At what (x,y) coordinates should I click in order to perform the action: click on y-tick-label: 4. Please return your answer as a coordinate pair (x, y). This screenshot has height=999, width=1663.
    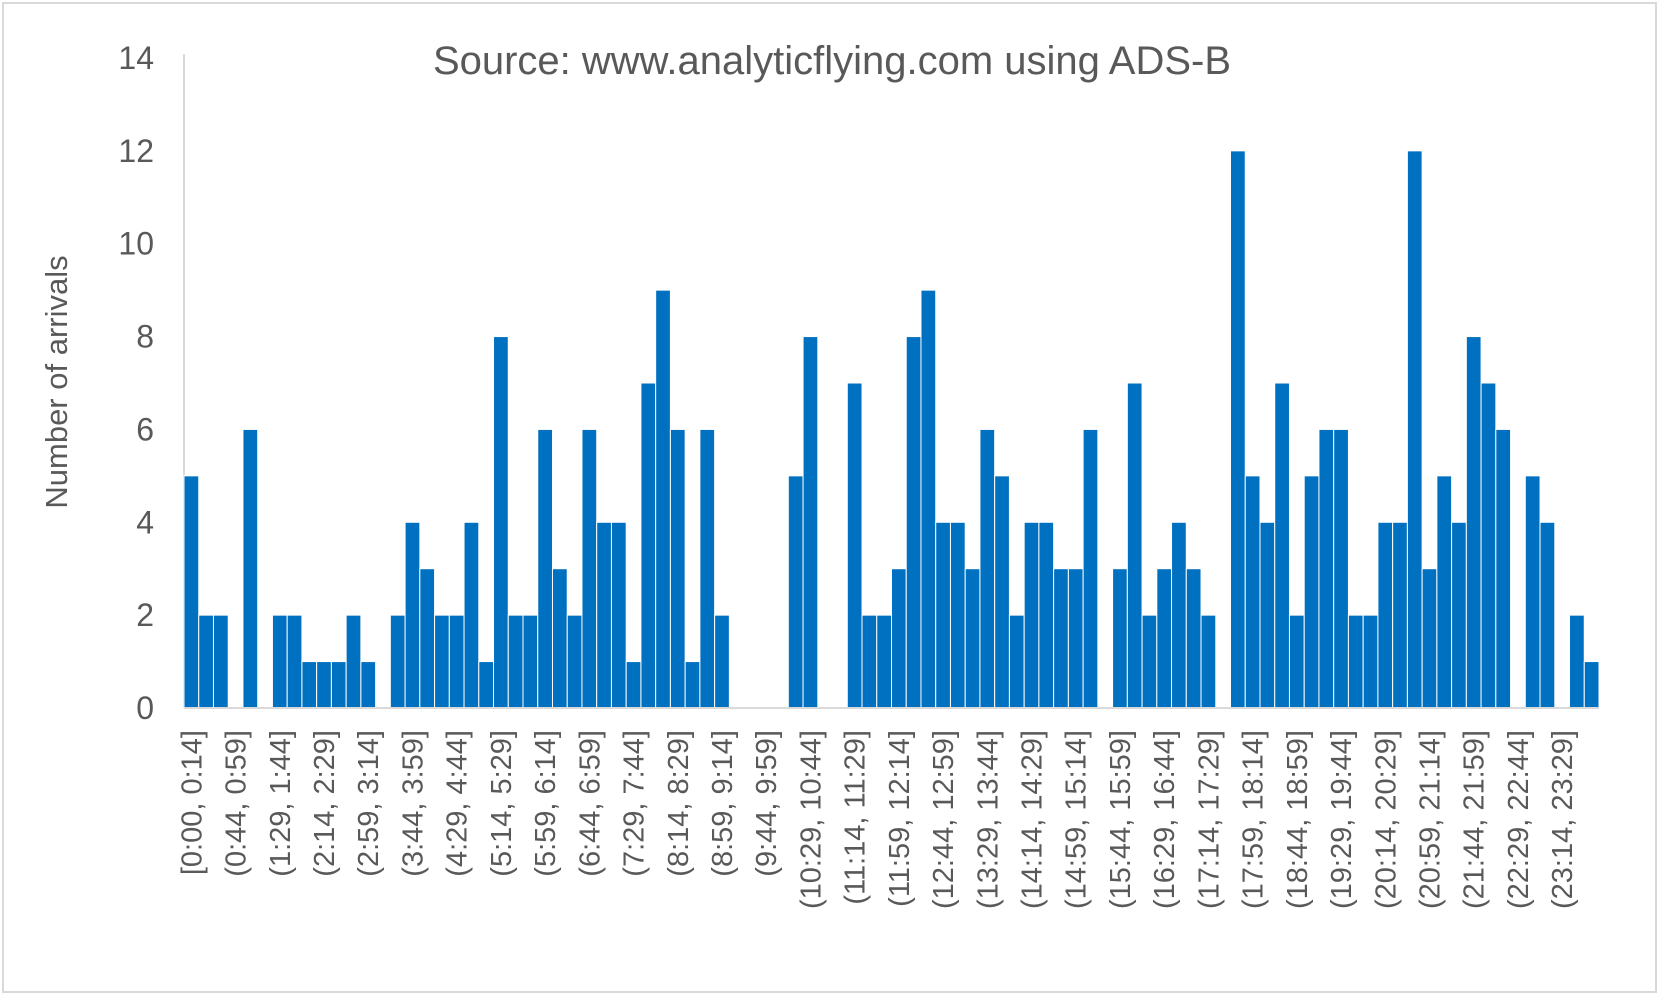
    Looking at the image, I should click on (145, 522).